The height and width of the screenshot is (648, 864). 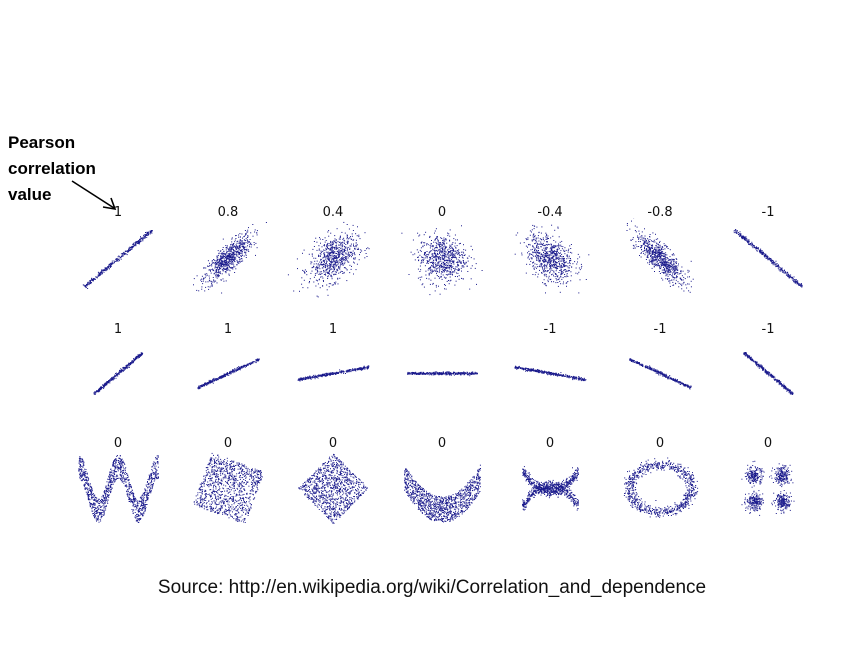 I want to click on scatter-plot-line-shallow-neg, so click(x=550, y=373).